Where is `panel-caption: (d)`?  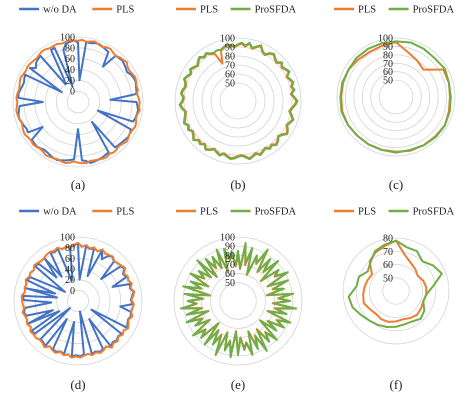 panel-caption: (d) is located at coordinates (77, 384).